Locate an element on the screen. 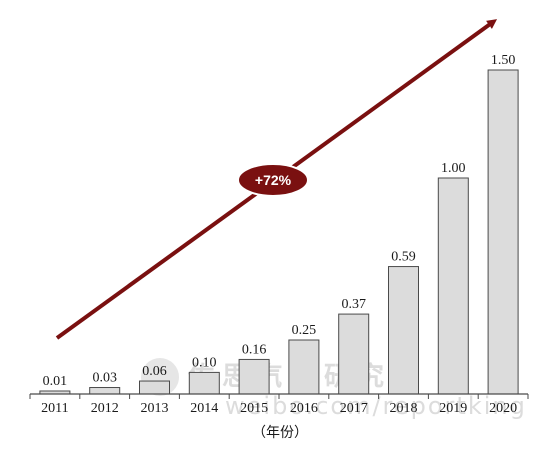  tick-label-2014: 2014 is located at coordinates (204, 408).